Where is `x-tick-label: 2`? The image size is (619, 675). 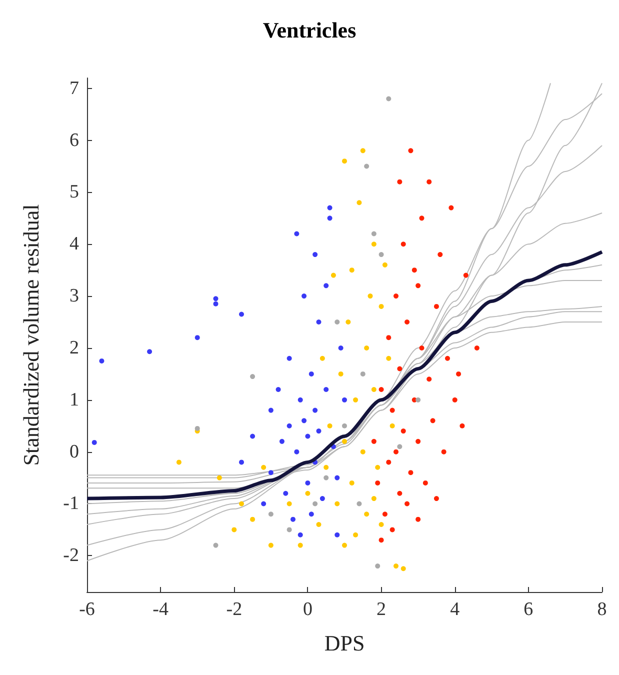 x-tick-label: 2 is located at coordinates (381, 609).